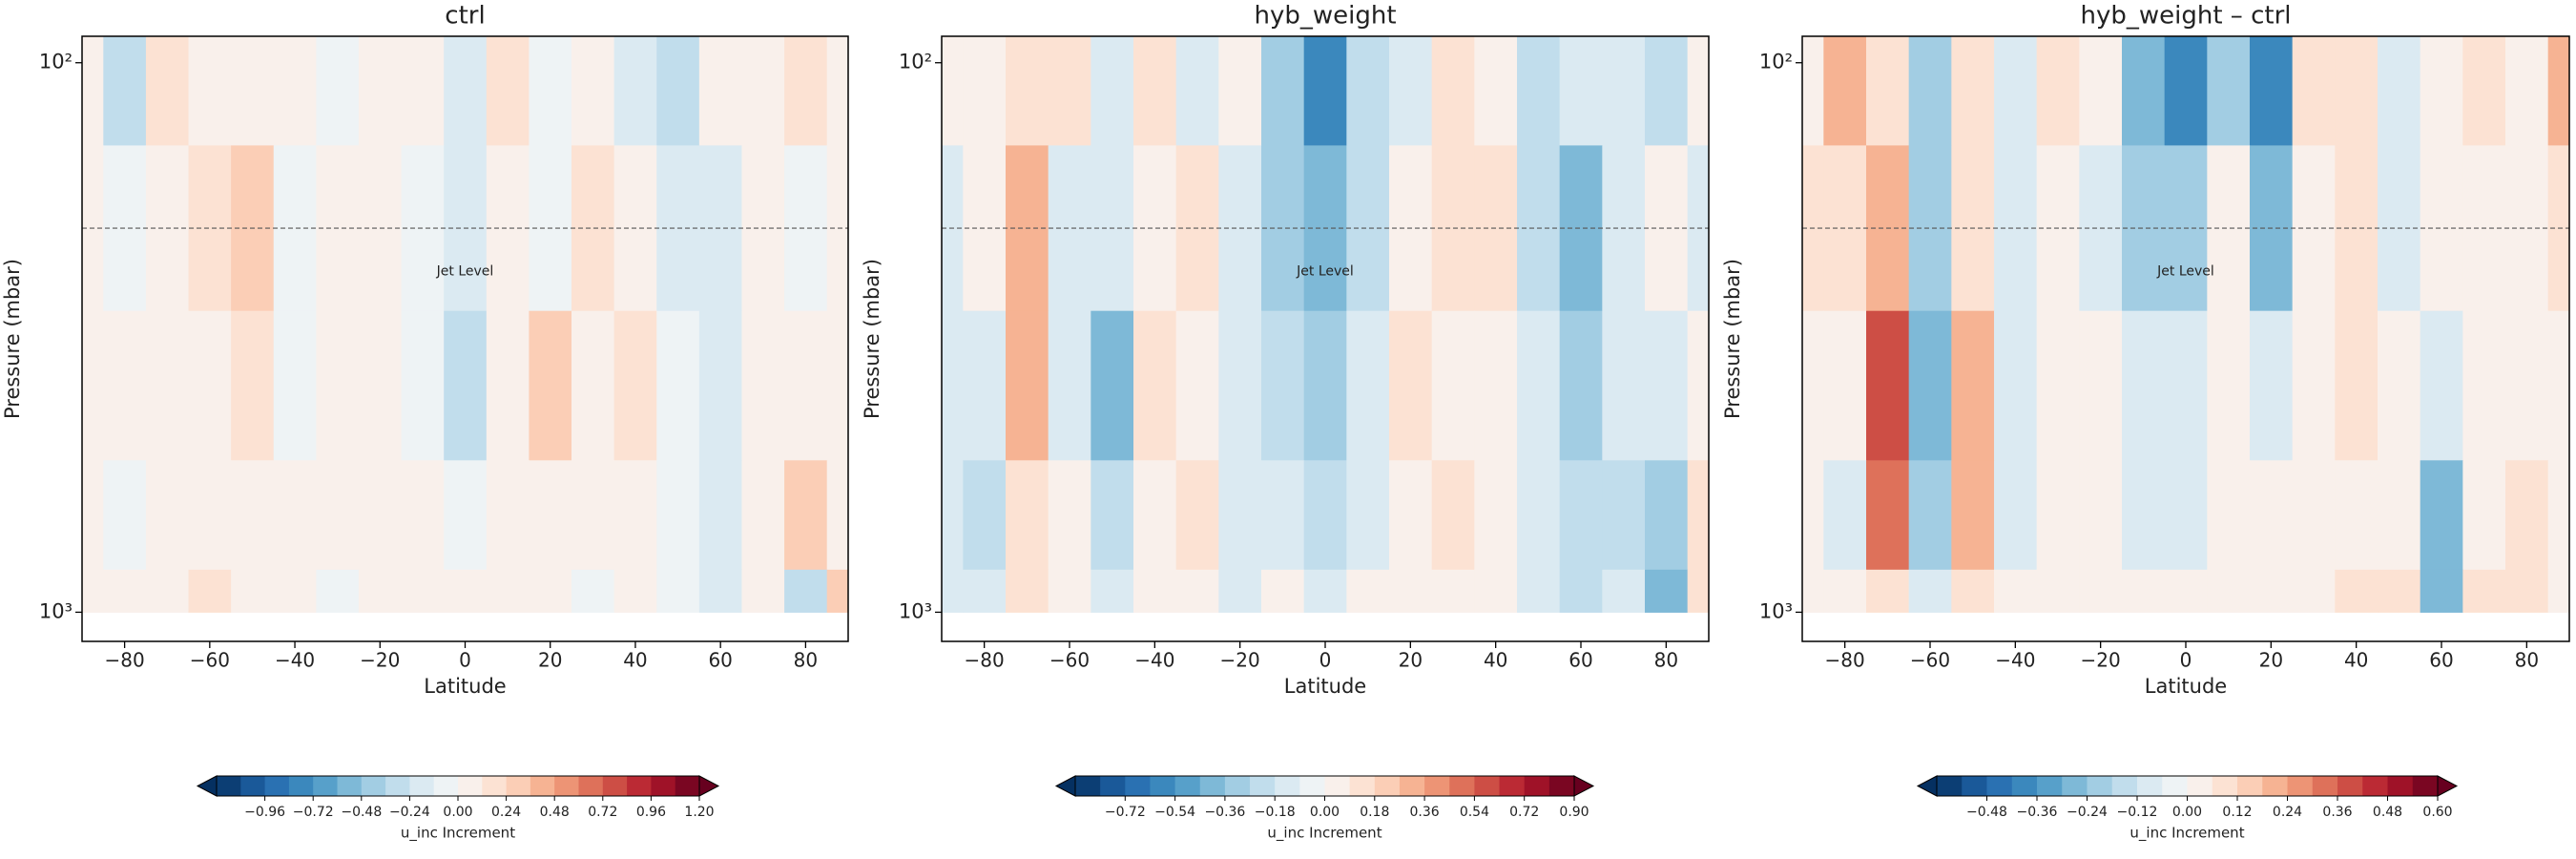  What do you see at coordinates (1776, 610) in the screenshot?
I see `y-tick-label: 10³` at bounding box center [1776, 610].